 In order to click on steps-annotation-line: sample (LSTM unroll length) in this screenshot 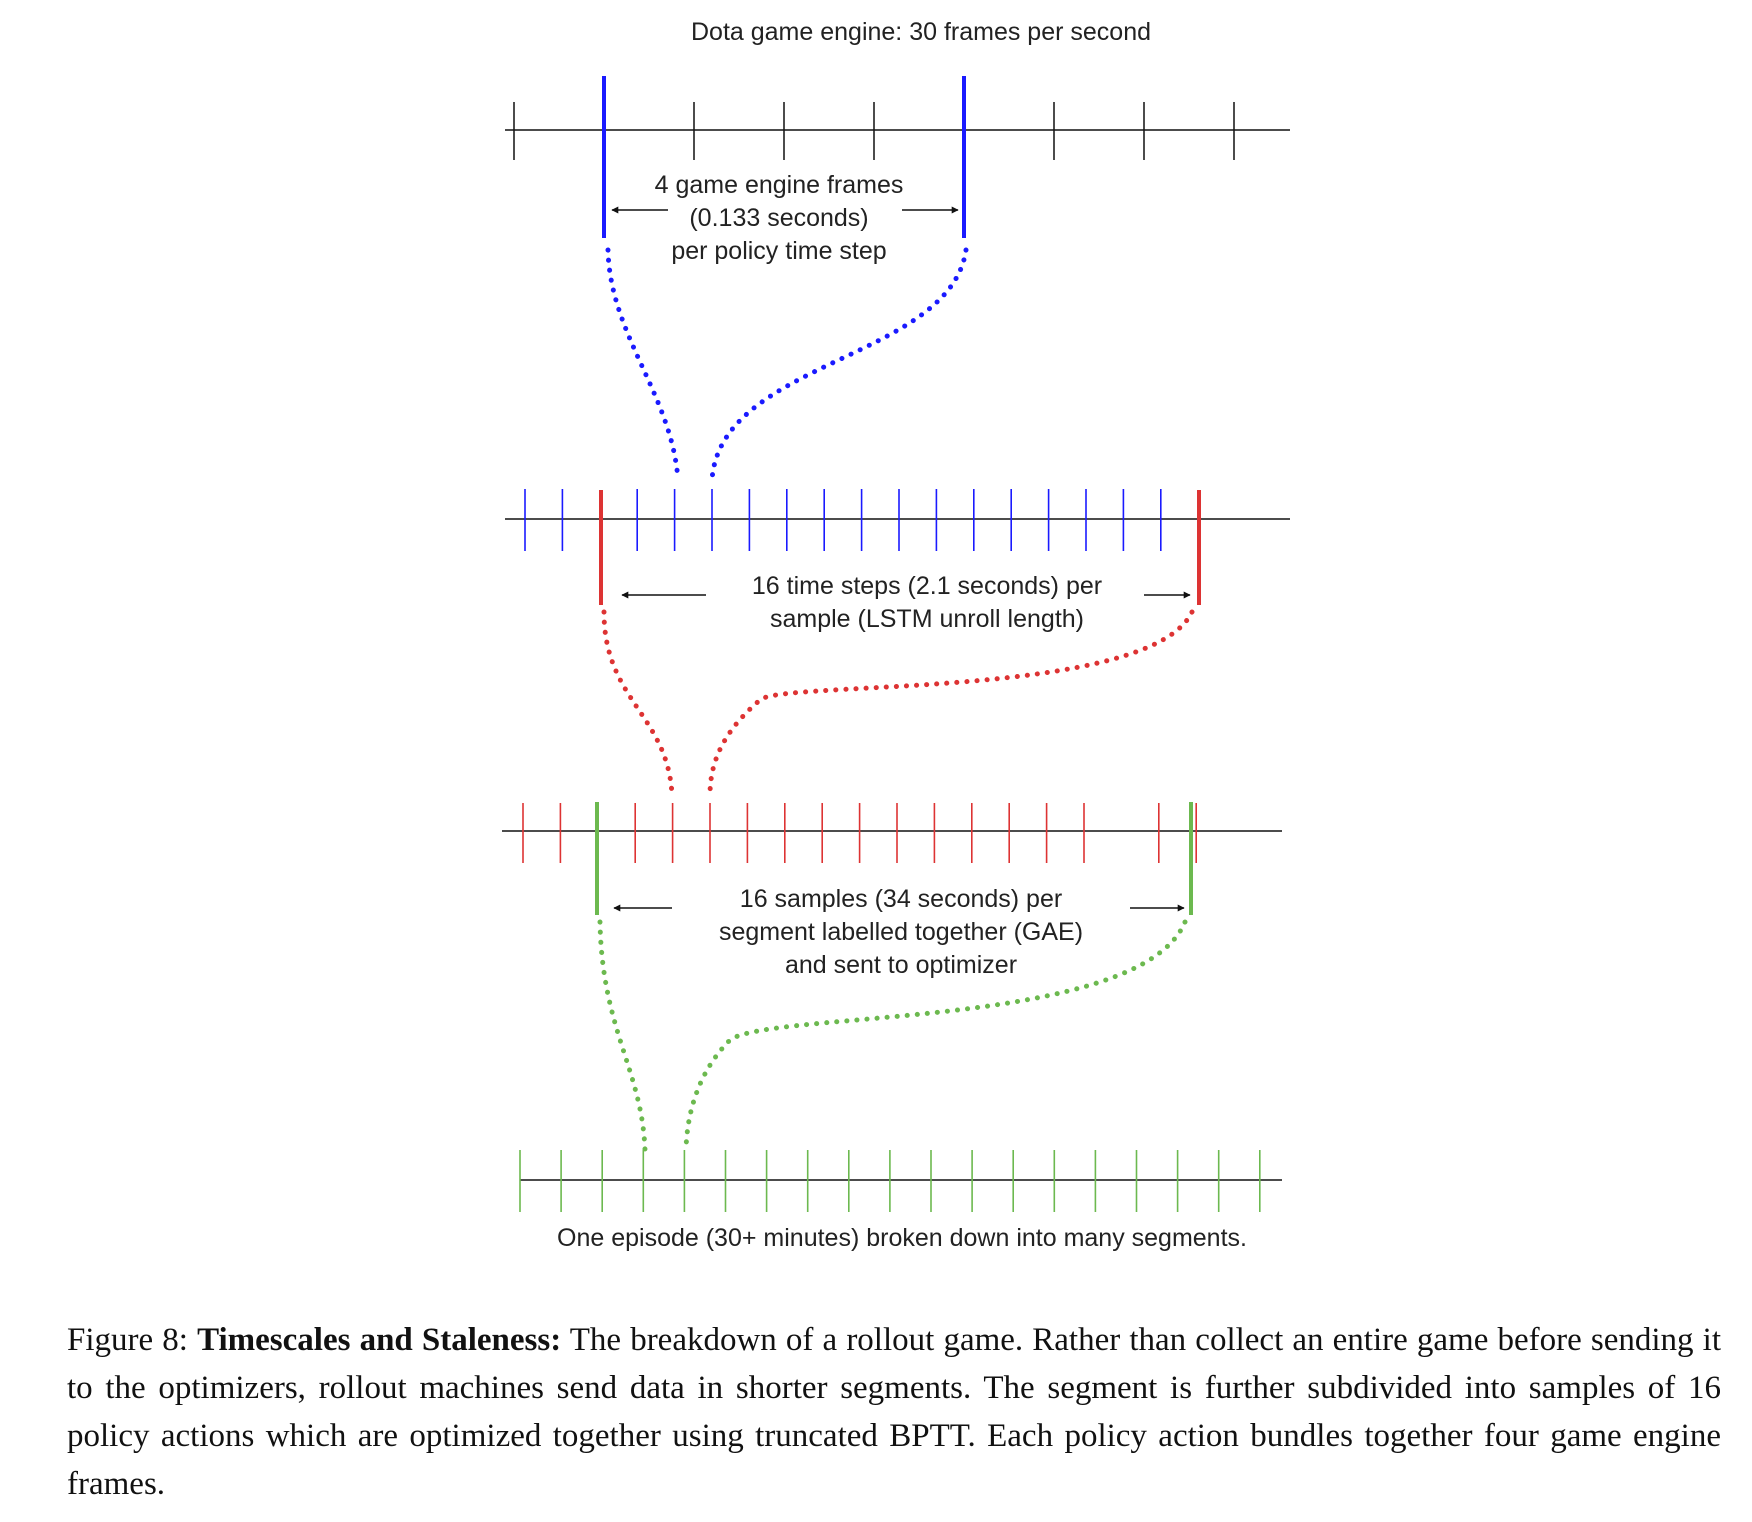, I will do `click(927, 619)`.